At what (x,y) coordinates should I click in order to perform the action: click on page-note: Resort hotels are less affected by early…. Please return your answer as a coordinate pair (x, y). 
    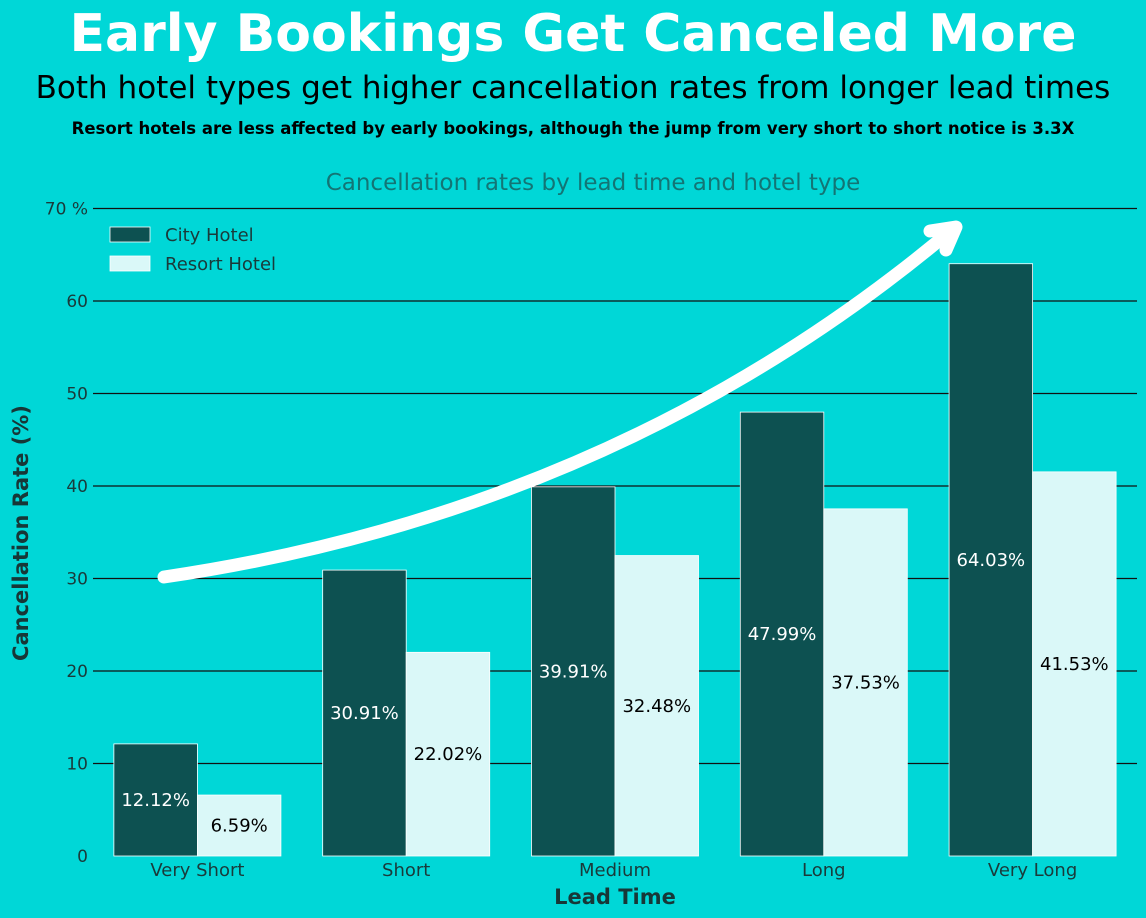
    Looking at the image, I should click on (573, 128).